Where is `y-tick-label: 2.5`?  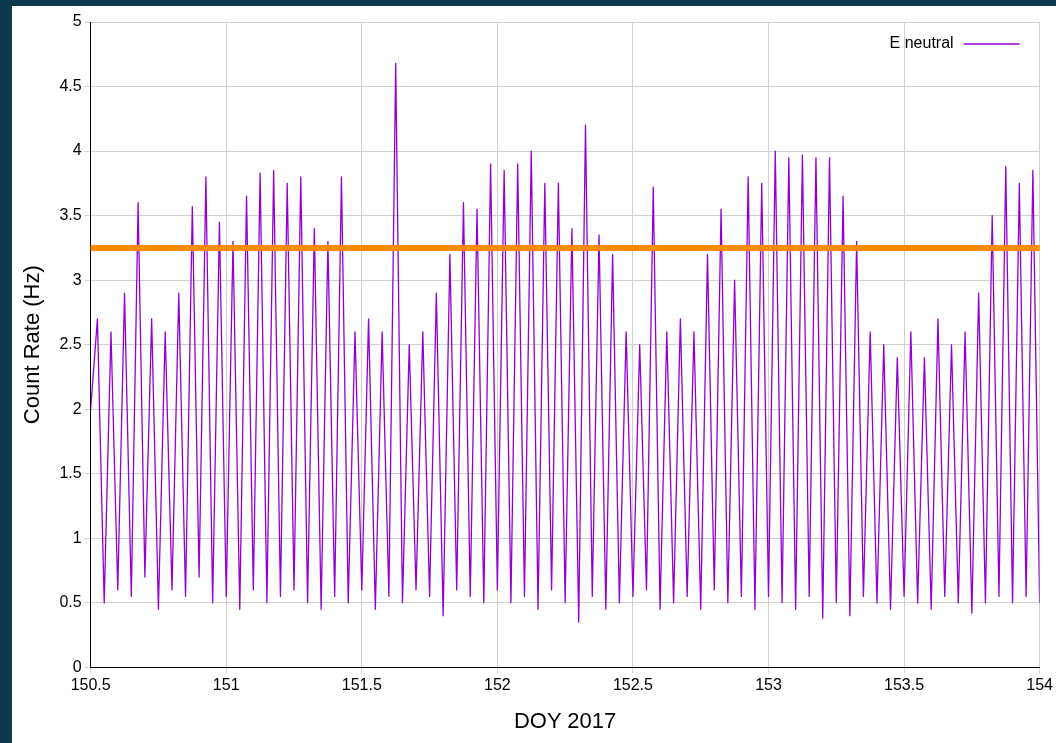
y-tick-label: 2.5 is located at coordinates (70, 344).